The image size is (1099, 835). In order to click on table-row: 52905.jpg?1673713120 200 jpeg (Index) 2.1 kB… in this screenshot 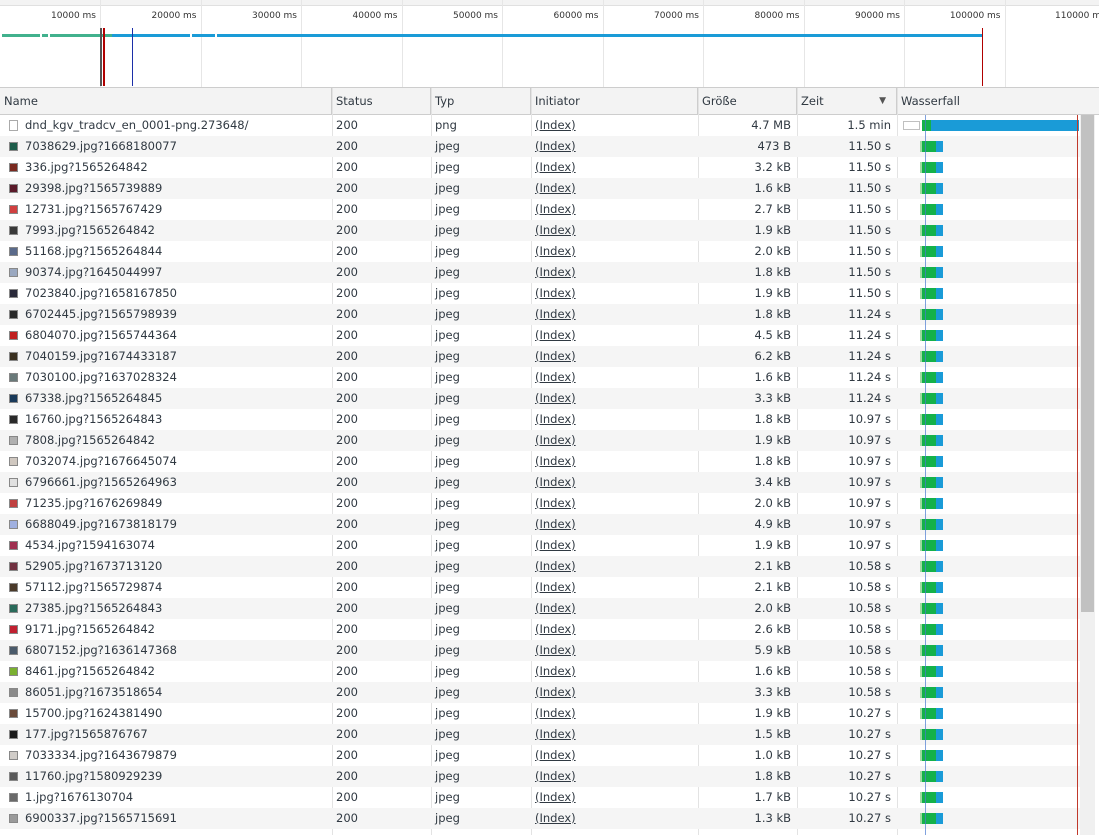, I will do `click(540, 566)`.